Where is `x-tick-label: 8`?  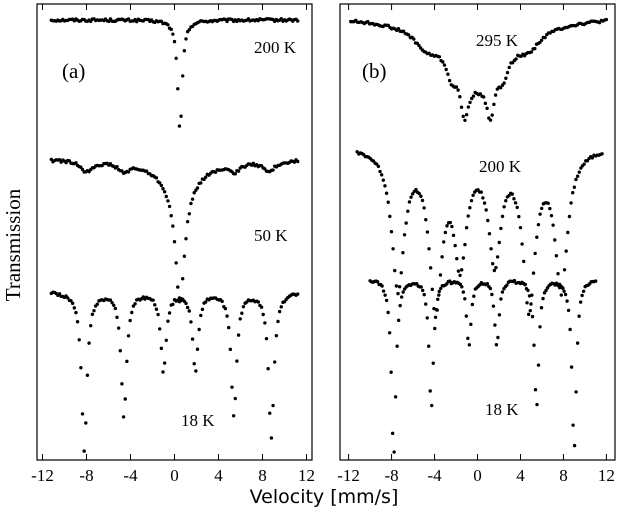 x-tick-label: 8 is located at coordinates (262, 475).